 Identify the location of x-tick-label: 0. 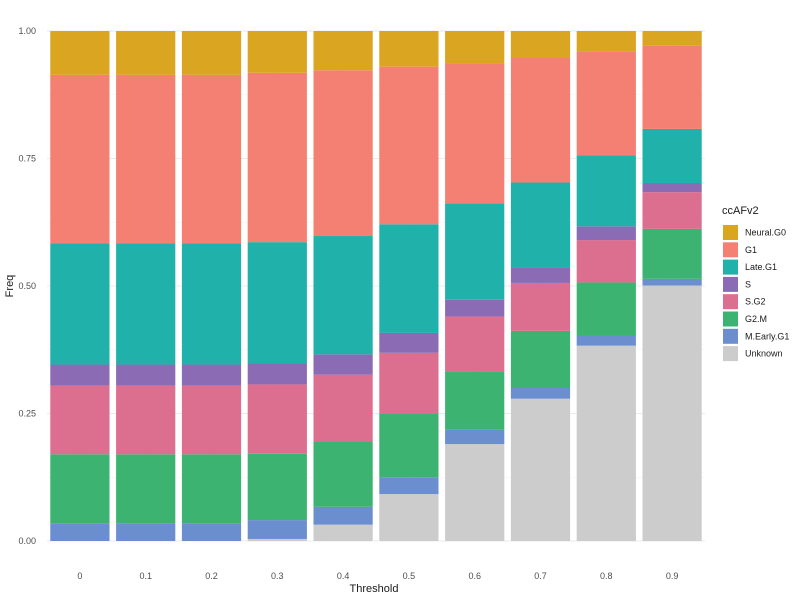
(79, 576).